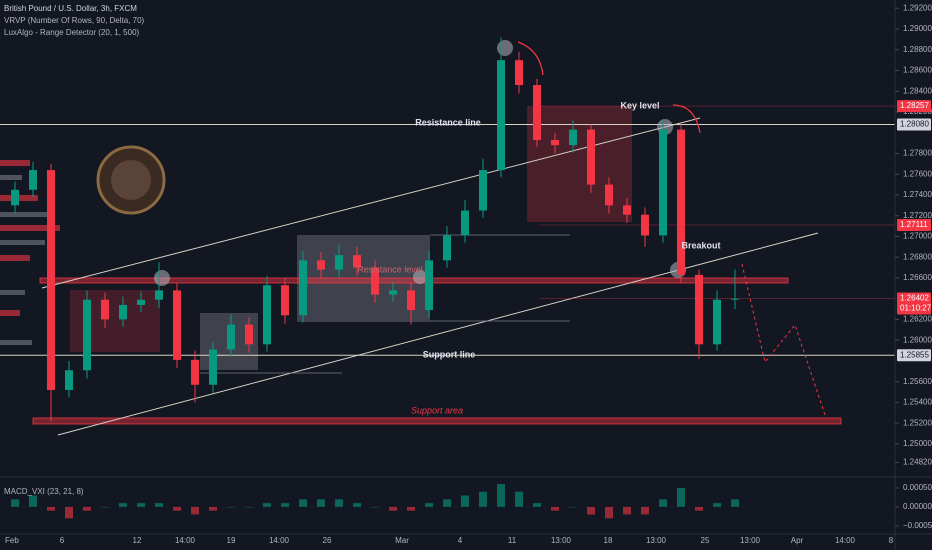 The width and height of the screenshot is (932, 550). I want to click on arrow, so click(686, 119).